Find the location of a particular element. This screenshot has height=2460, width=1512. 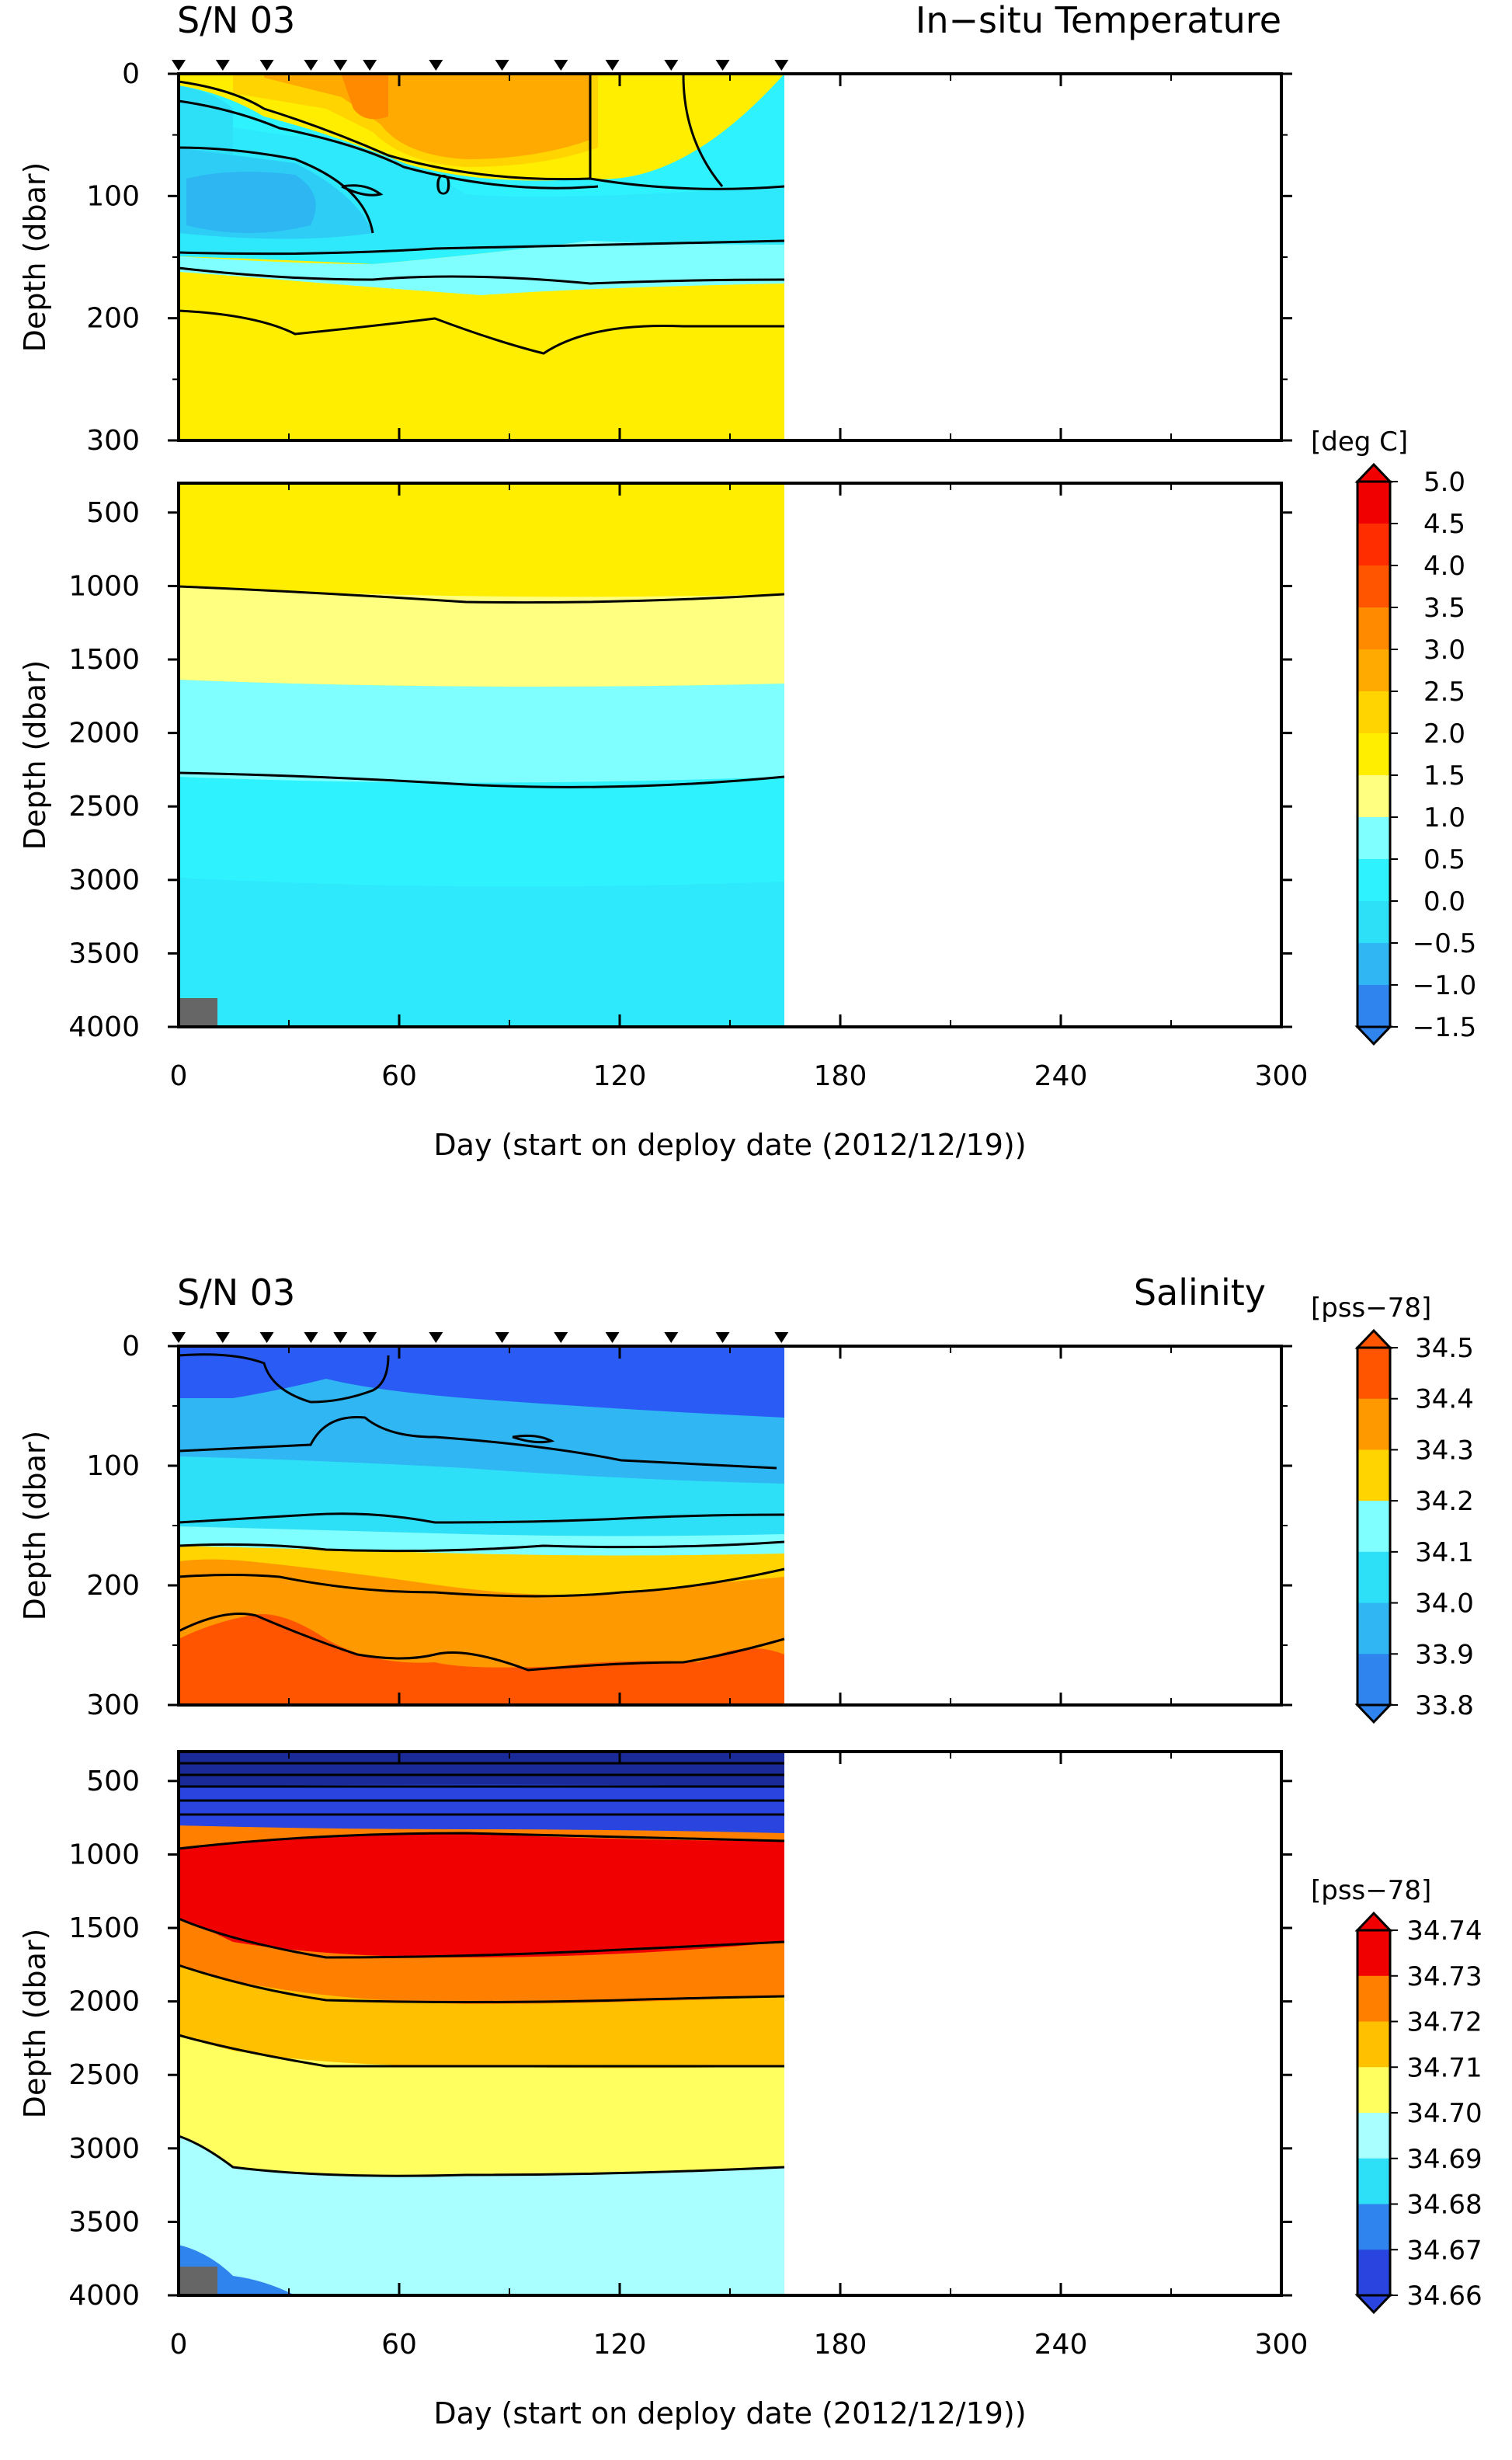

temp-colorbar-unit: [deg C] is located at coordinates (1359, 442).